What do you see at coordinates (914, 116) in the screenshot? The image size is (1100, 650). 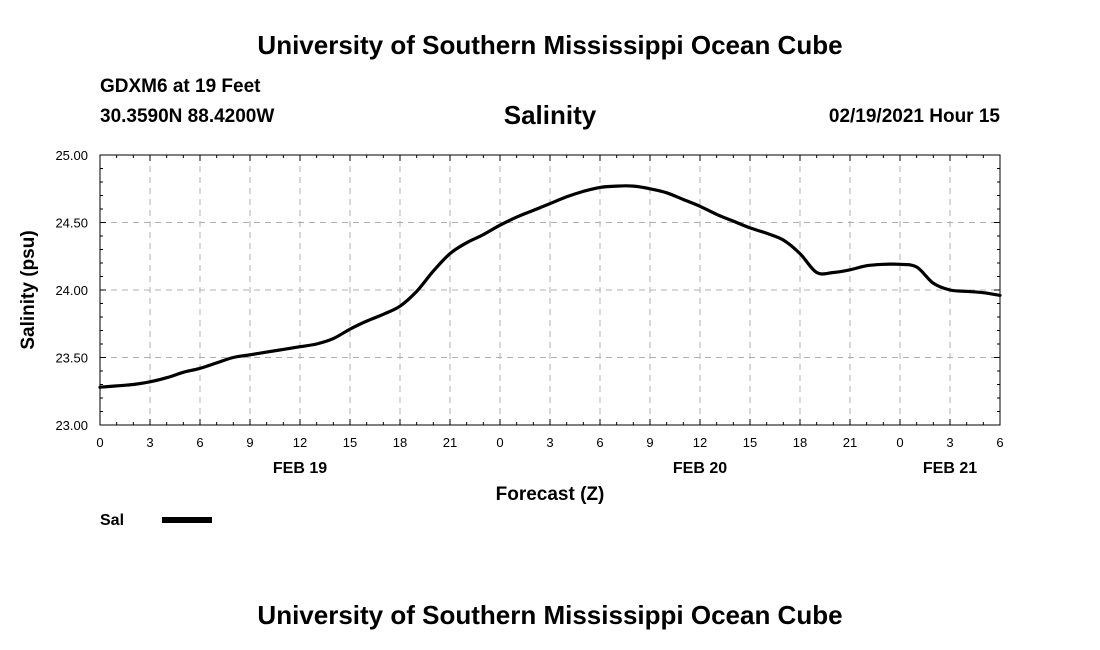 I see `timestamp-label: 02/19/2021 Hour 15` at bounding box center [914, 116].